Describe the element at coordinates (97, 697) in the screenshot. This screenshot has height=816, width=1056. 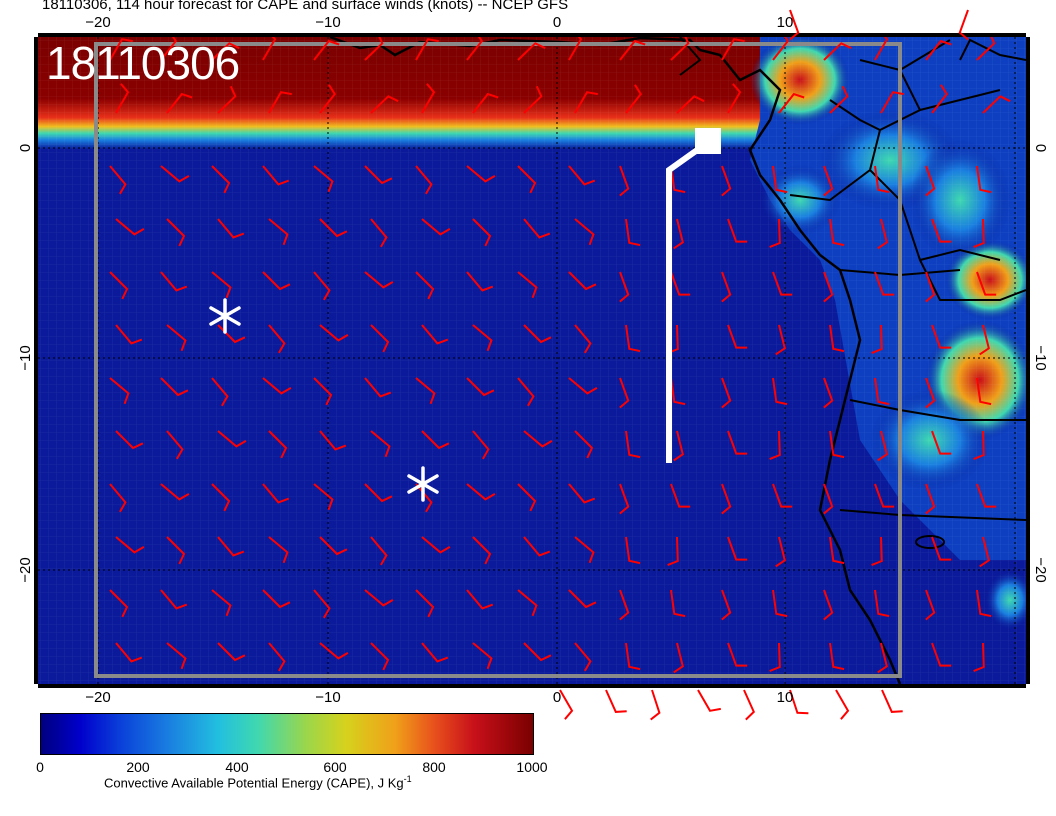
I see `lon-tick-bottom: −20` at that location.